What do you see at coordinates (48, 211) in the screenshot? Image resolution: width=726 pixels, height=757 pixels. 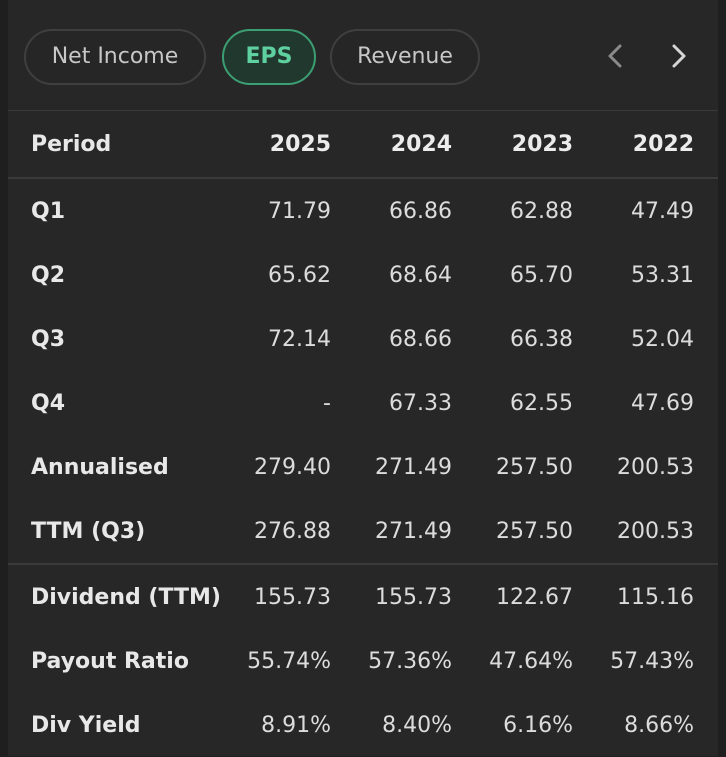 I see `row-label: Q1` at bounding box center [48, 211].